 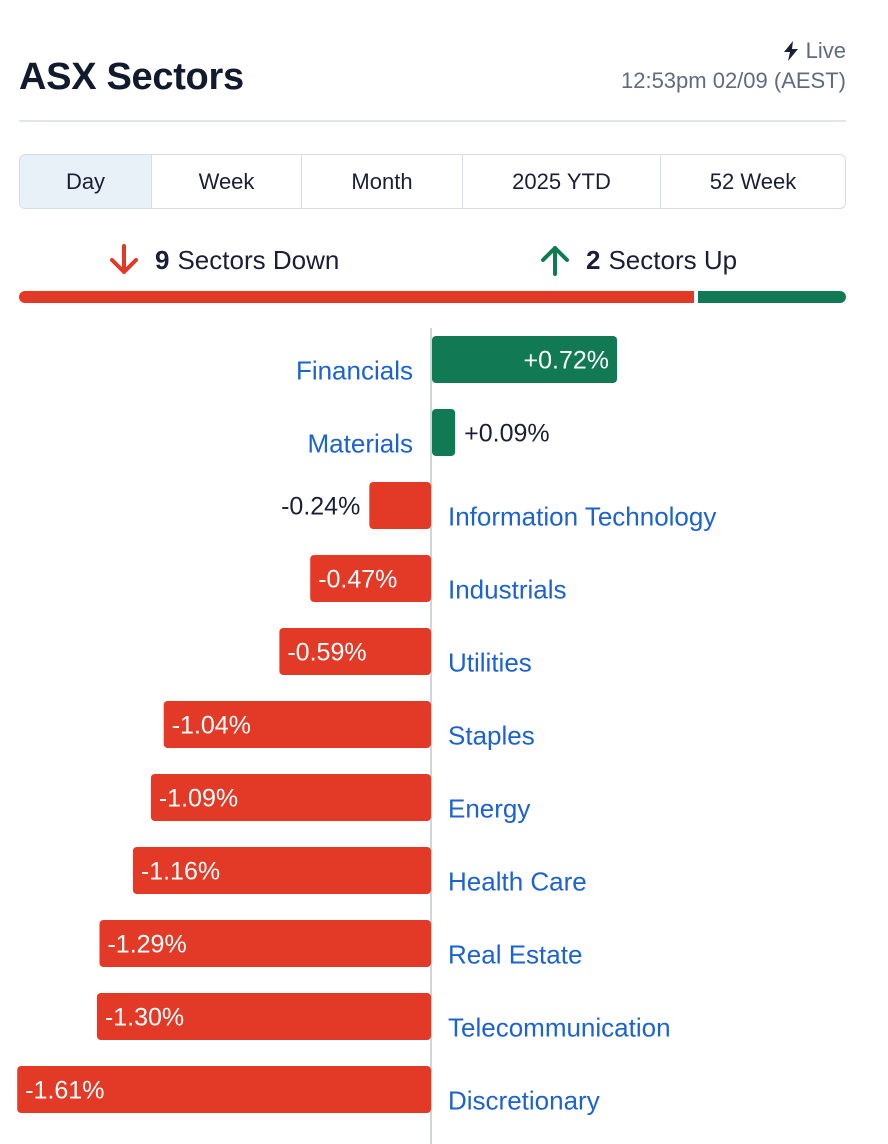 I want to click on arrow-up-icon, so click(x=555, y=261).